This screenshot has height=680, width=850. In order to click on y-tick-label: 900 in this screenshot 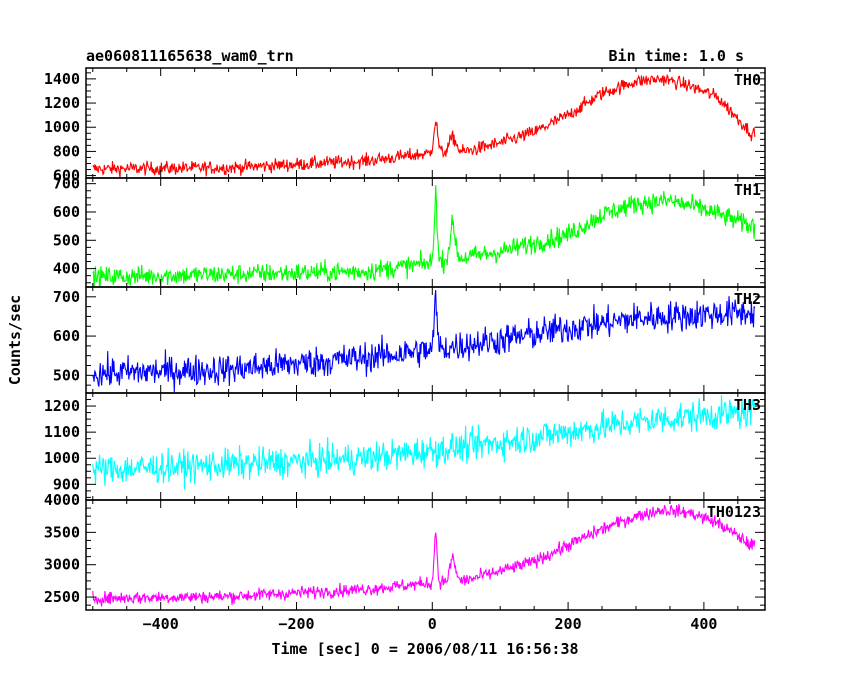, I will do `click(66, 484)`.